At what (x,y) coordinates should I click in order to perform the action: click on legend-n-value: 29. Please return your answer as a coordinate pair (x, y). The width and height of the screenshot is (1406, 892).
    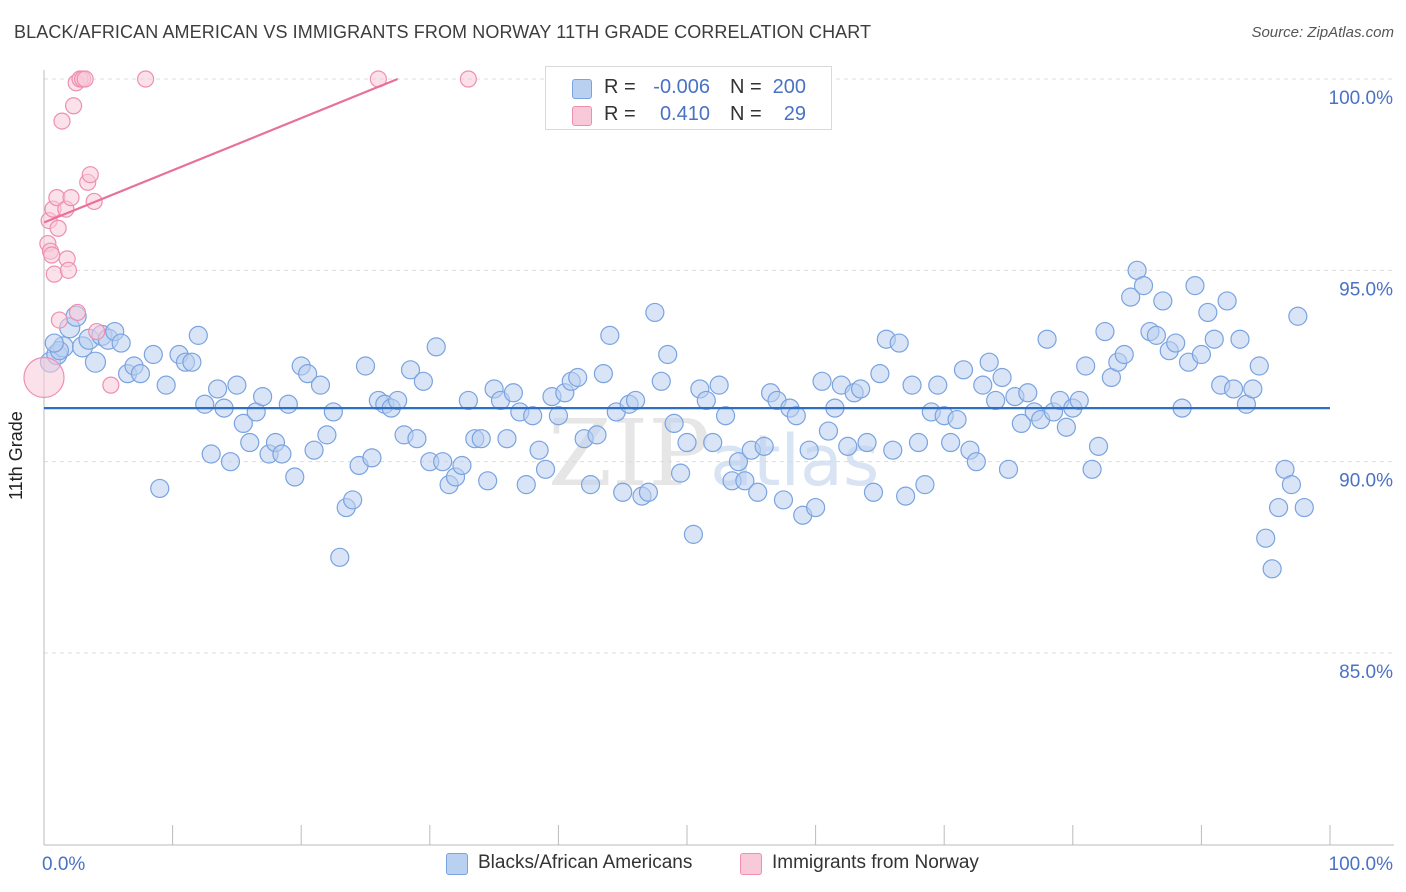
    Looking at the image, I should click on (794, 114).